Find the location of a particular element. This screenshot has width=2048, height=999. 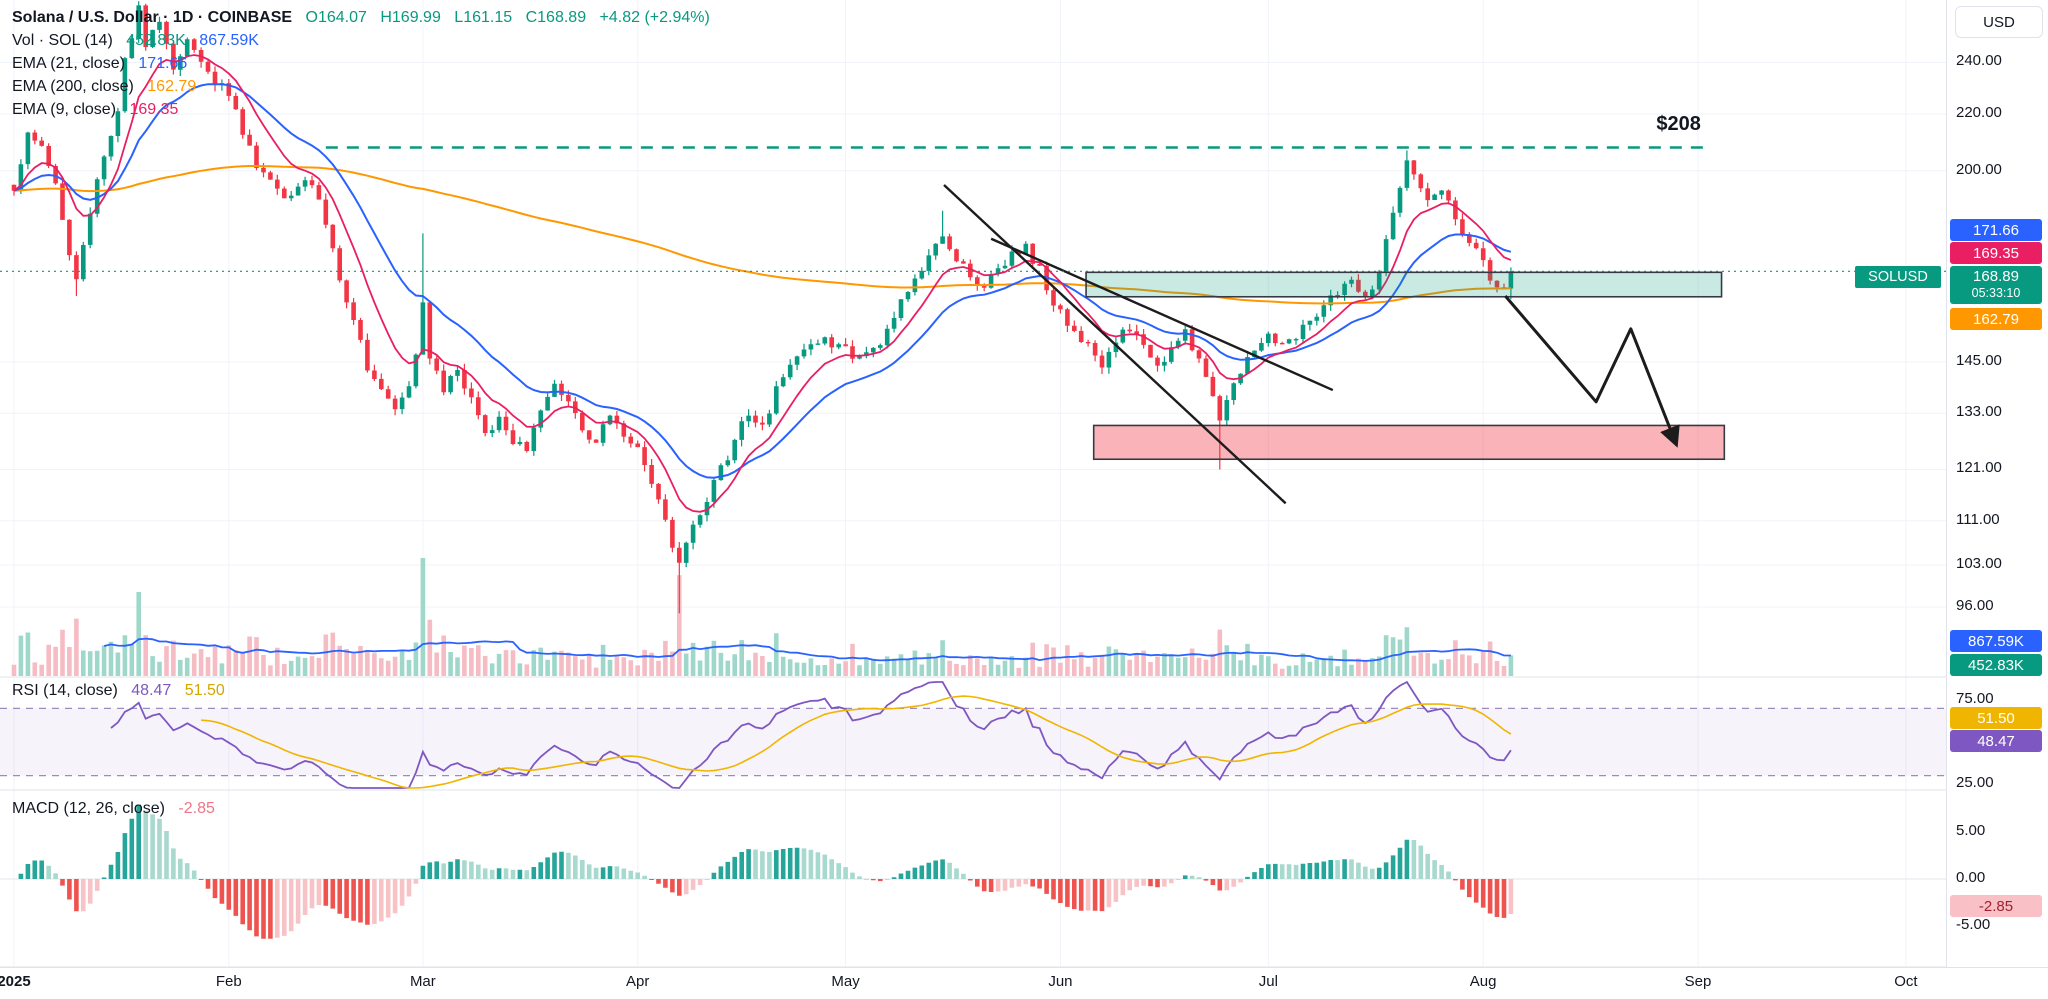

ohlc-high: H169.99 is located at coordinates (410, 17).